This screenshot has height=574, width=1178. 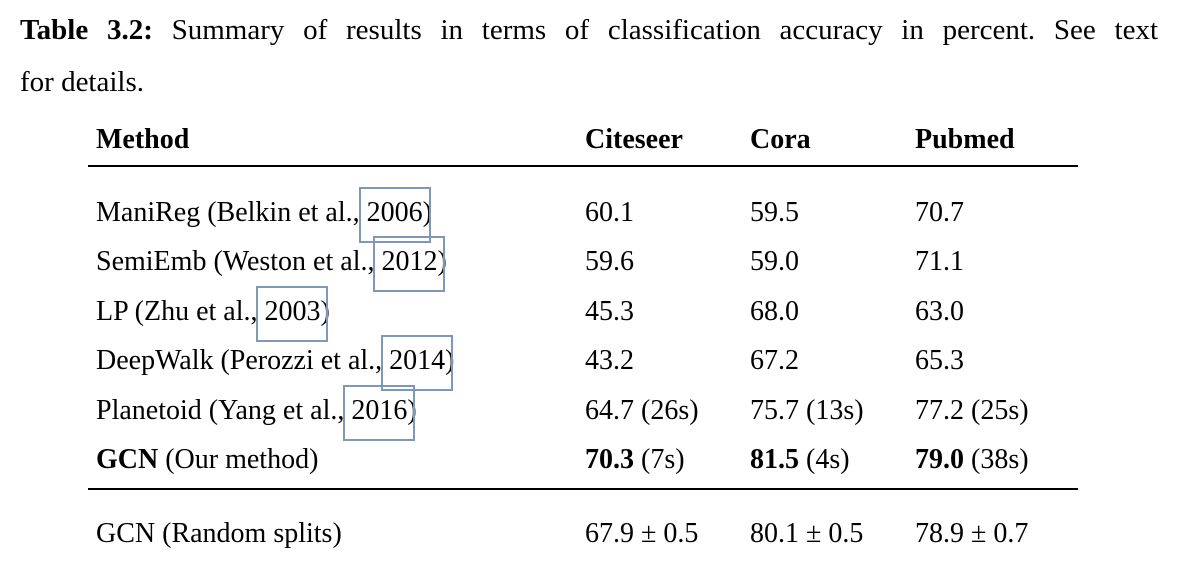 I want to click on cora-value: 80.1 ± 0.5, so click(x=807, y=533).